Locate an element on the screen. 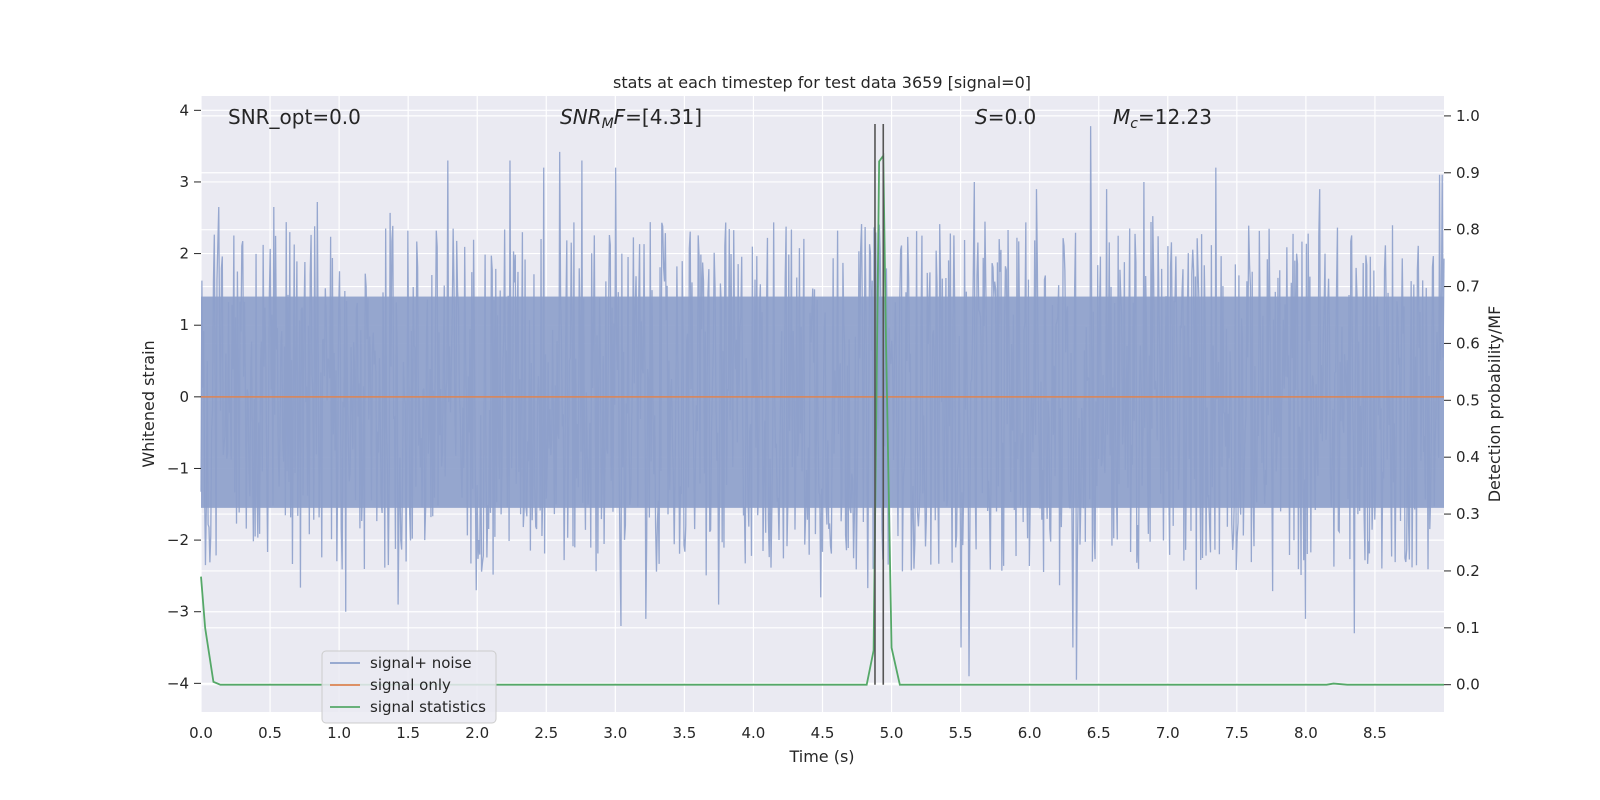 This screenshot has height=800, width=1600. y-left-tick-label: 0 is located at coordinates (184, 397).